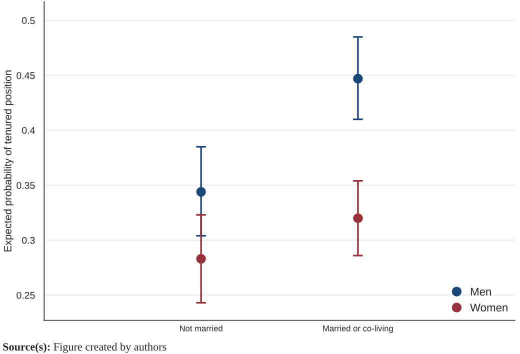 This screenshot has height=354, width=520. Describe the element at coordinates (358, 329) in the screenshot. I see `x-tick-label: Married or co-living` at that location.